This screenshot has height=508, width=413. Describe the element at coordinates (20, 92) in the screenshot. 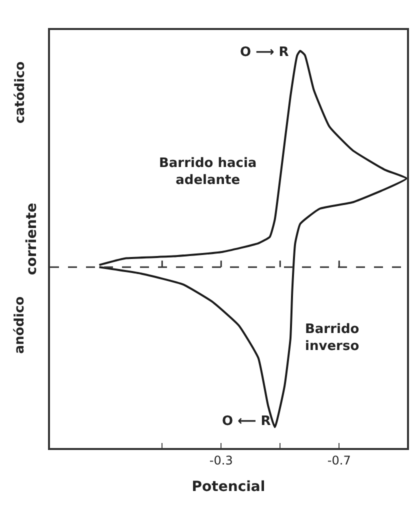

I see `text: catódico` at that location.